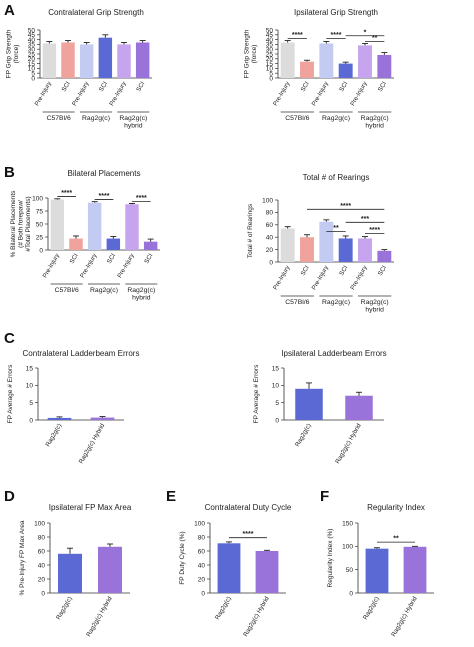  Describe the element at coordinates (32, 45) in the screenshot. I see `y-tick-label: 35` at that location.